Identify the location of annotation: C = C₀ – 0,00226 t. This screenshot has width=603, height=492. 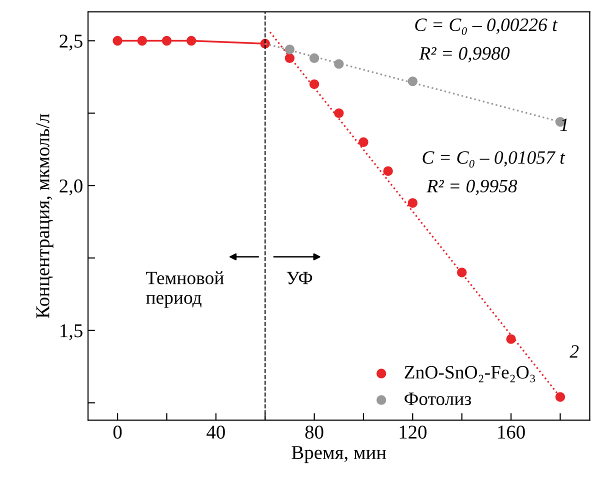
(486, 26).